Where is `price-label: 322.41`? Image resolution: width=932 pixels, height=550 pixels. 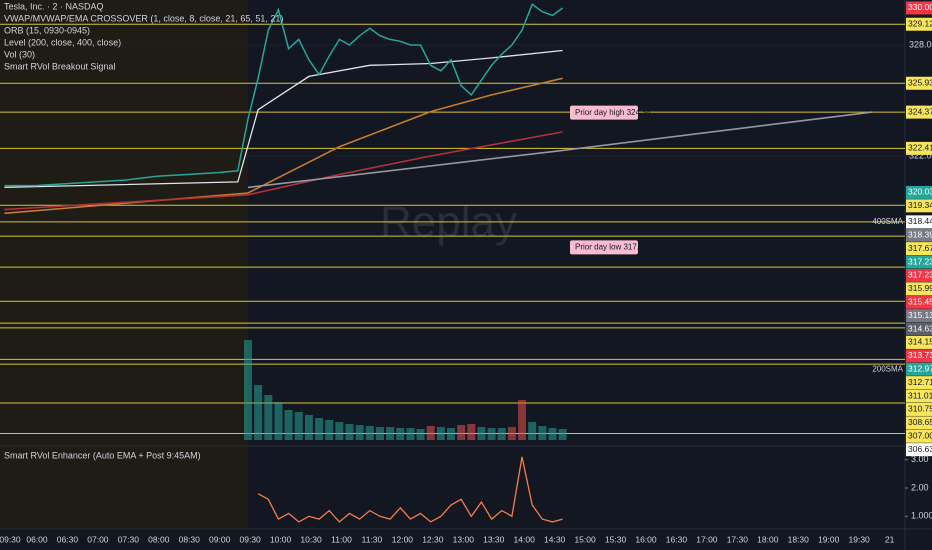
price-label: 322.41 is located at coordinates (920, 148).